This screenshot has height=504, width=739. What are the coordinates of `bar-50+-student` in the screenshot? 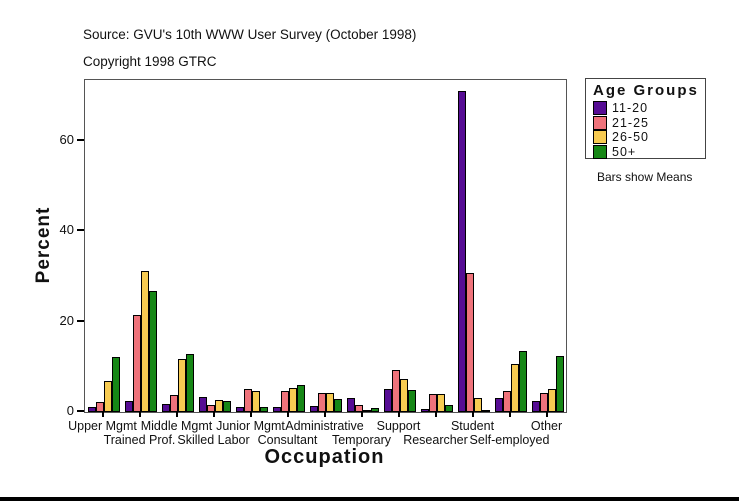 It's located at (485, 411).